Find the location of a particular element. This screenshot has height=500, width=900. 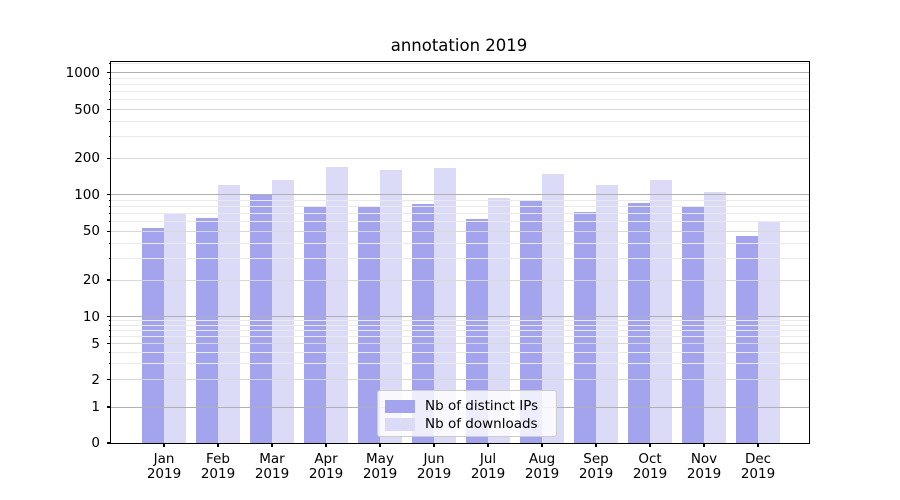

bar-downloads-jun is located at coordinates (445, 305).